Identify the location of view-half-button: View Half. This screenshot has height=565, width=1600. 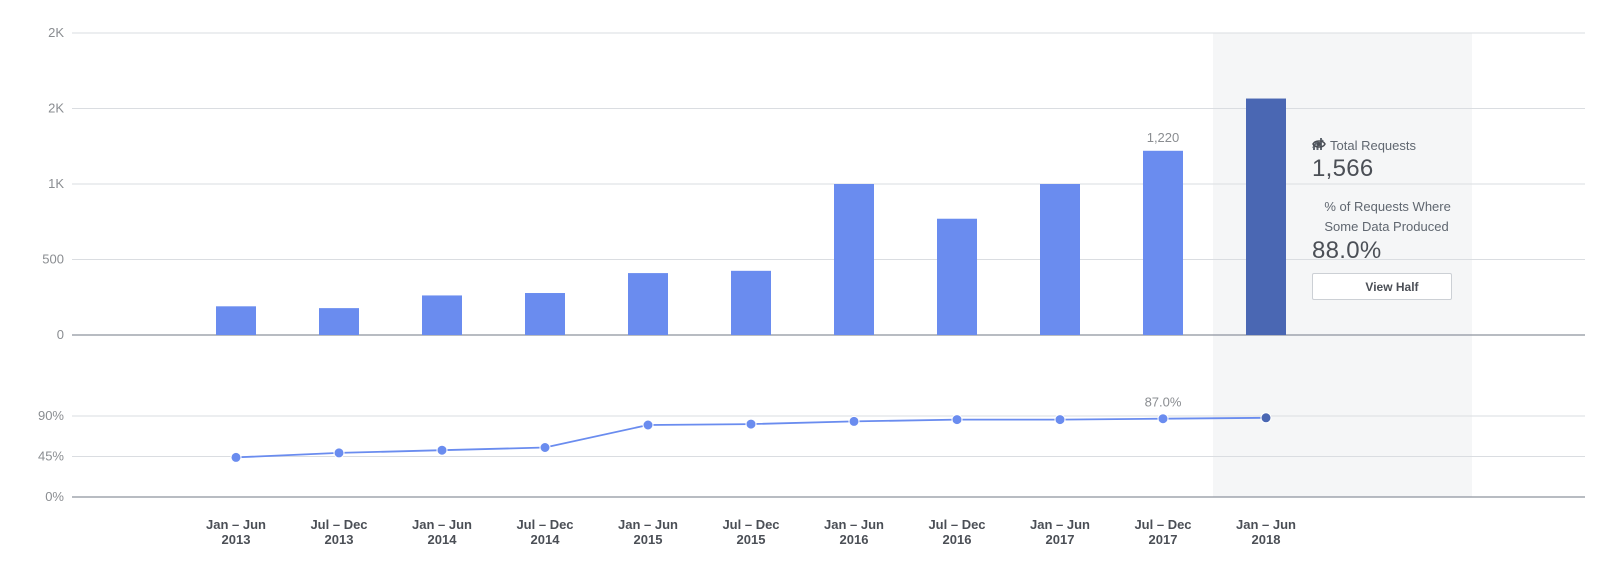
(1382, 220).